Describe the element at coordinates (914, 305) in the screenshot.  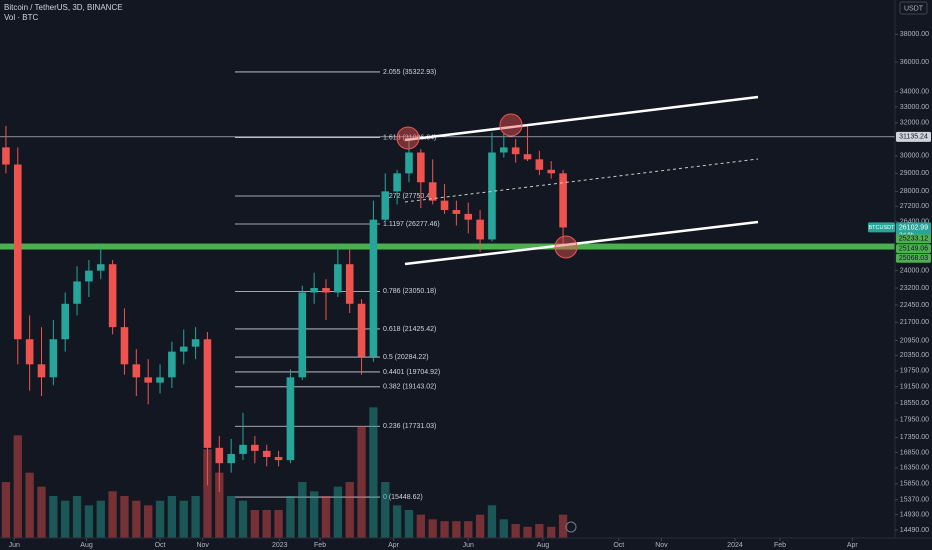
I see `y-tick-label: 22450.00` at that location.